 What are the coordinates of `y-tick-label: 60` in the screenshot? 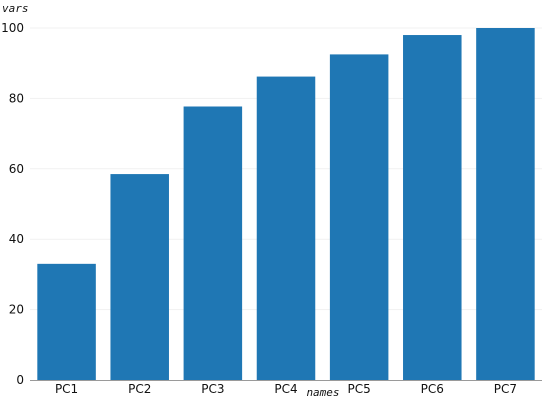 It's located at (16, 169).